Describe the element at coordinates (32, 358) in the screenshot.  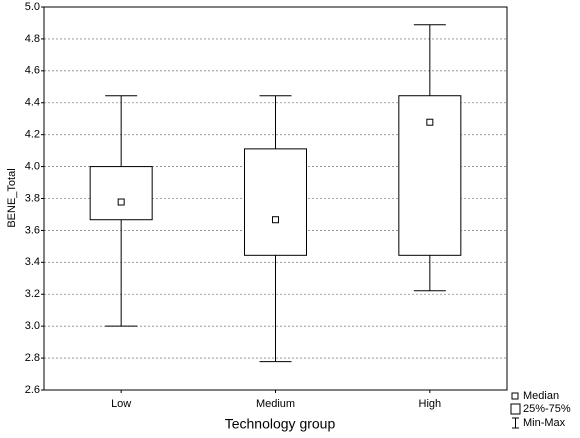
I see `y-tick-label: 2.8` at that location.